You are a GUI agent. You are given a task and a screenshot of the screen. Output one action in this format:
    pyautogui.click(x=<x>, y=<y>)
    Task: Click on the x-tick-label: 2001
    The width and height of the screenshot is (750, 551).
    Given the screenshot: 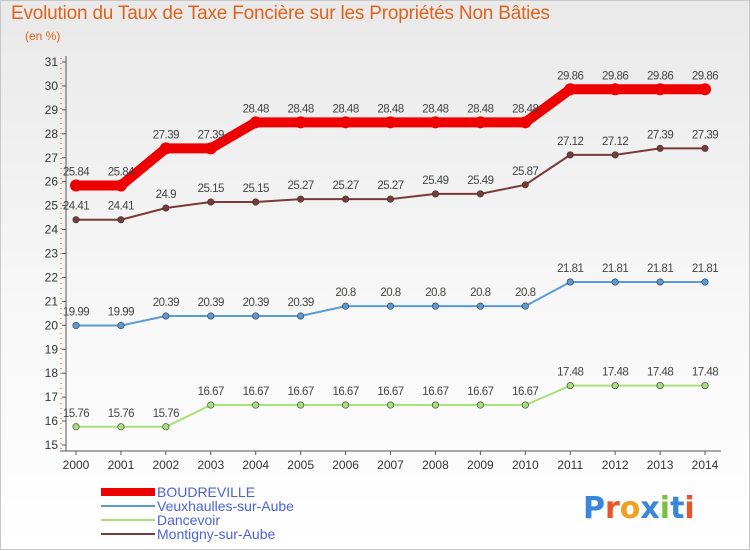 What is the action you would take?
    pyautogui.click(x=121, y=465)
    